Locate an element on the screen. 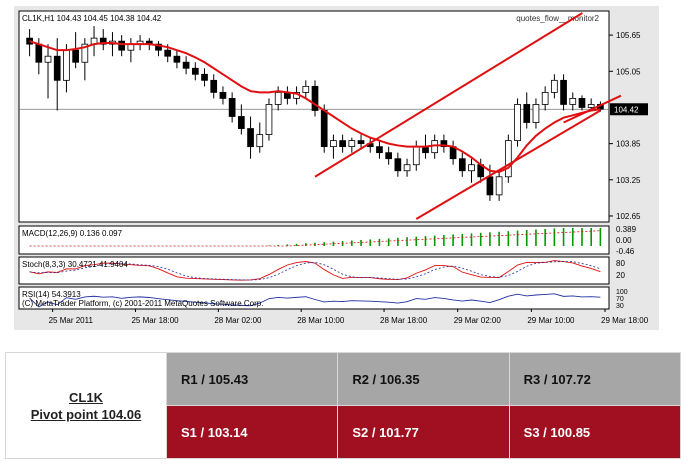 Image resolution: width=688 pixels, height=465 pixels. rsi-line is located at coordinates (315, 300).